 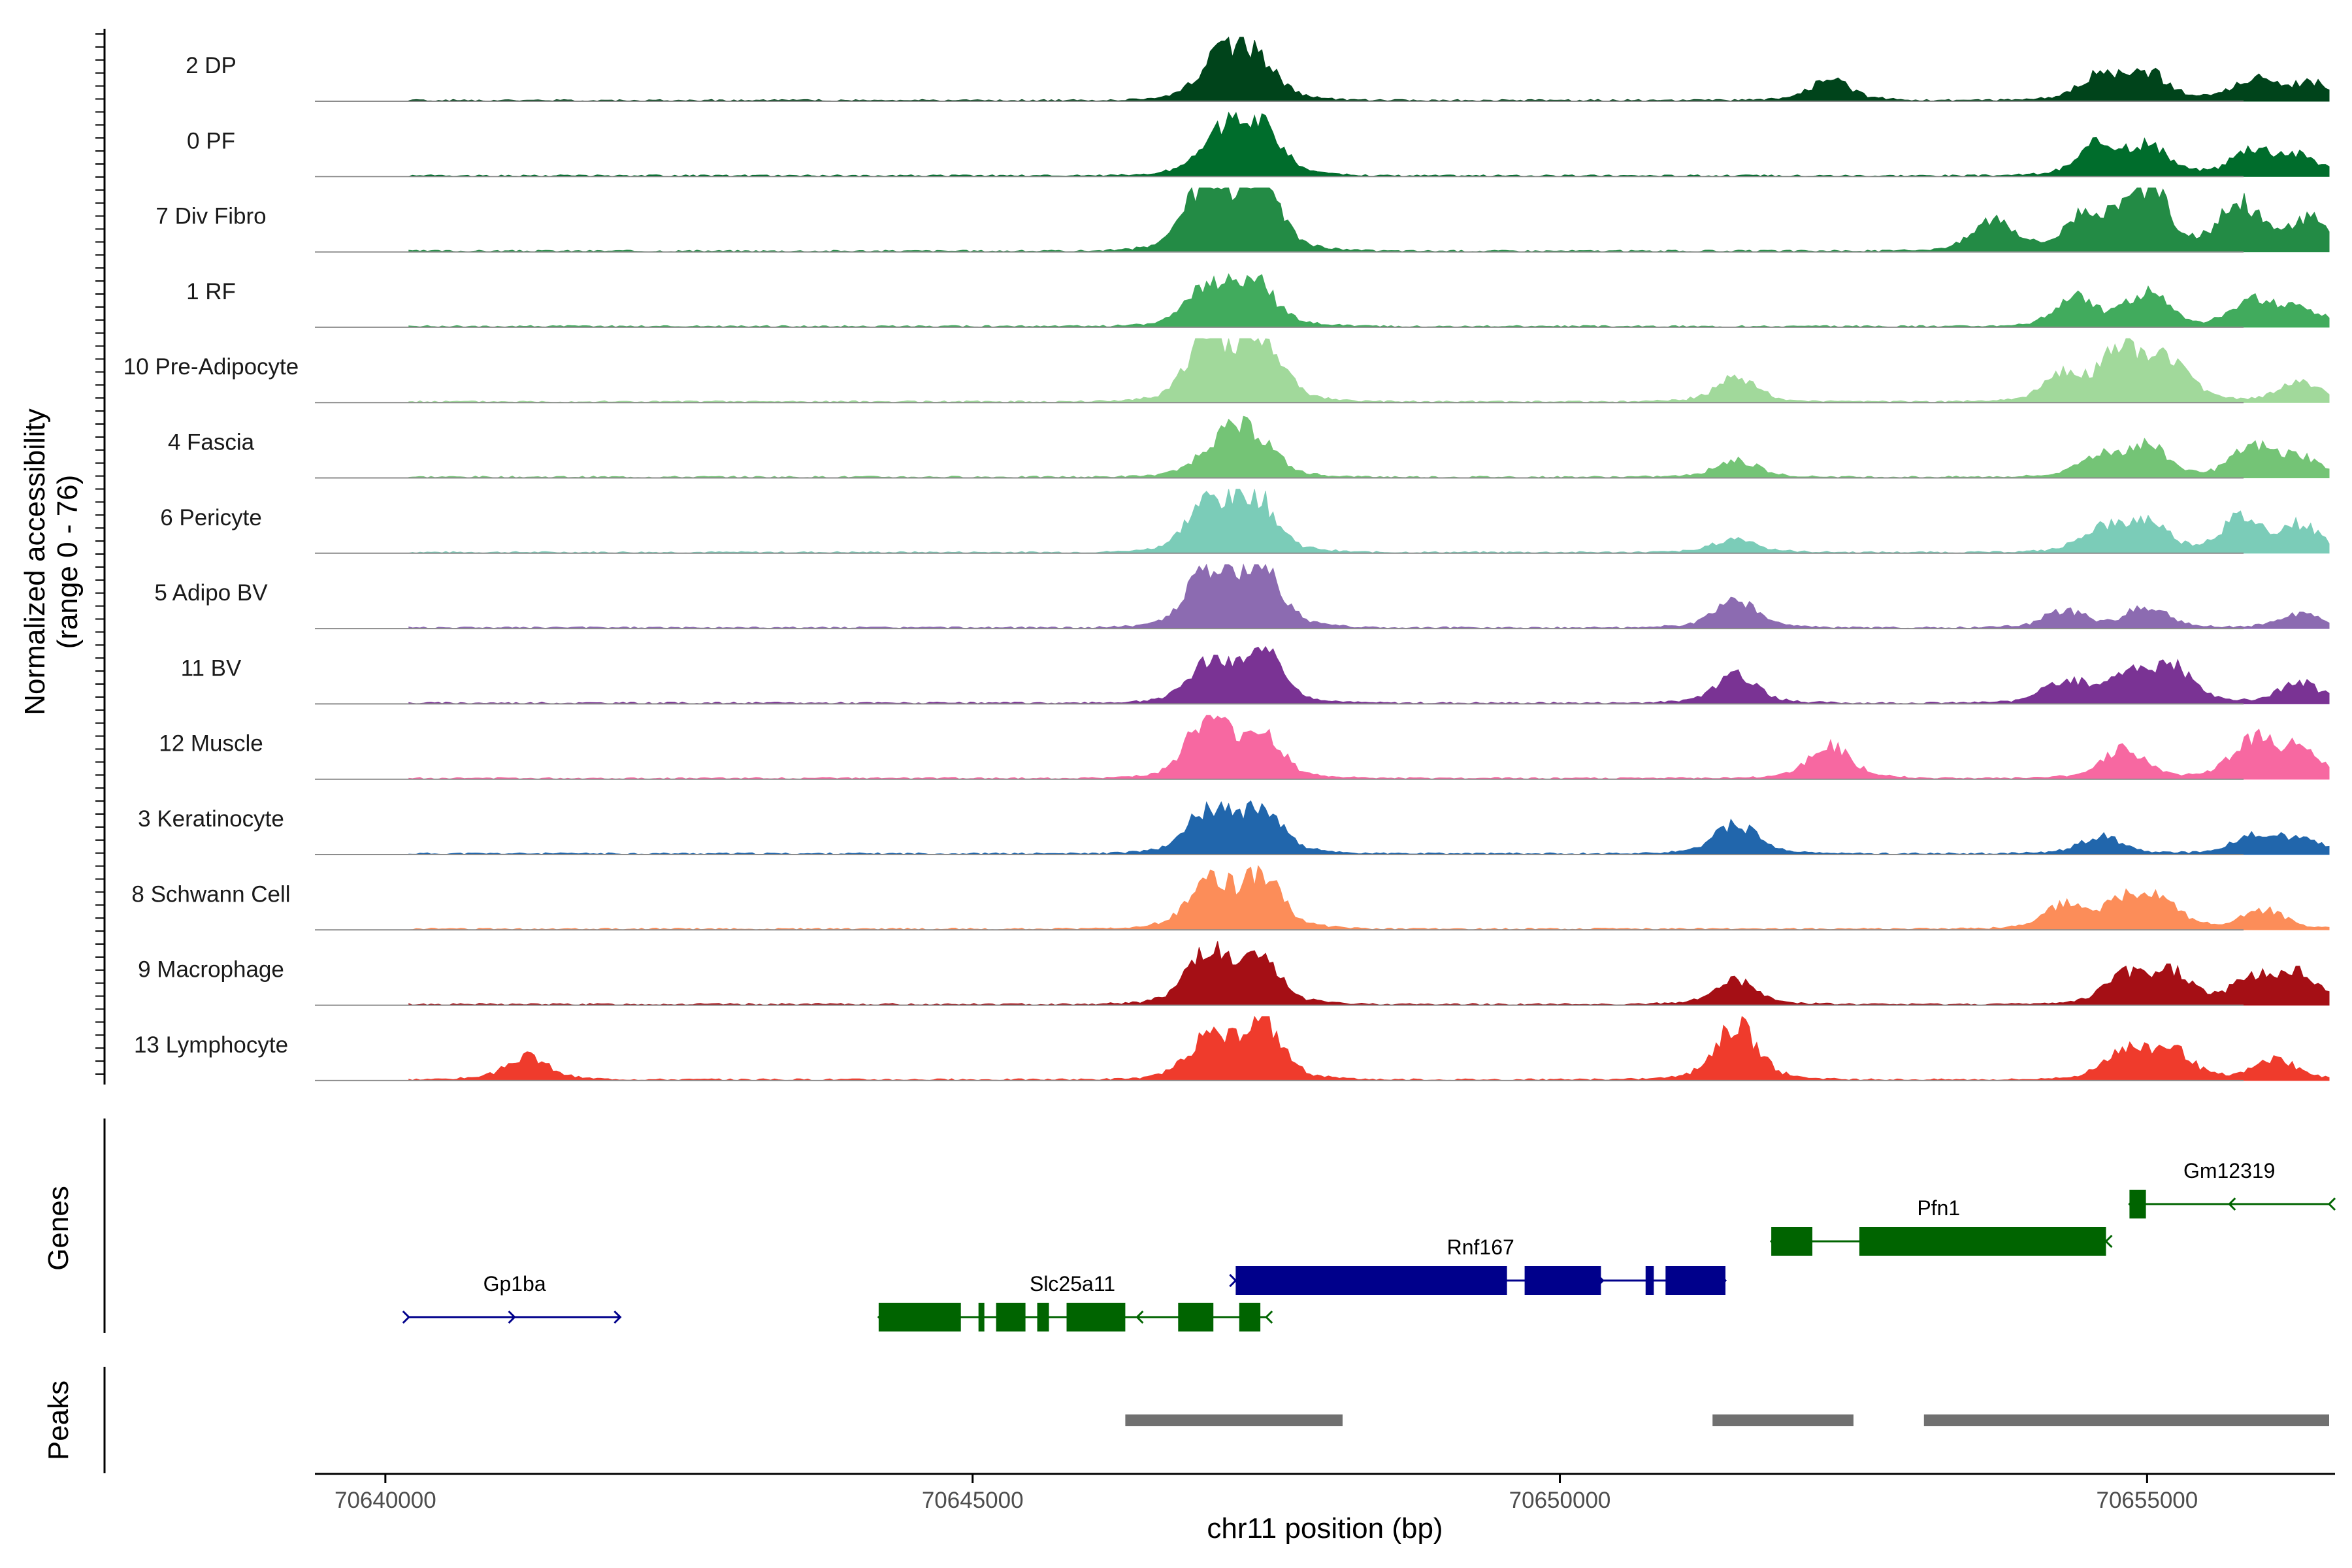 What do you see at coordinates (1226, 371) in the screenshot?
I see `track-5: 10 Pre-Adipocyte` at bounding box center [1226, 371].